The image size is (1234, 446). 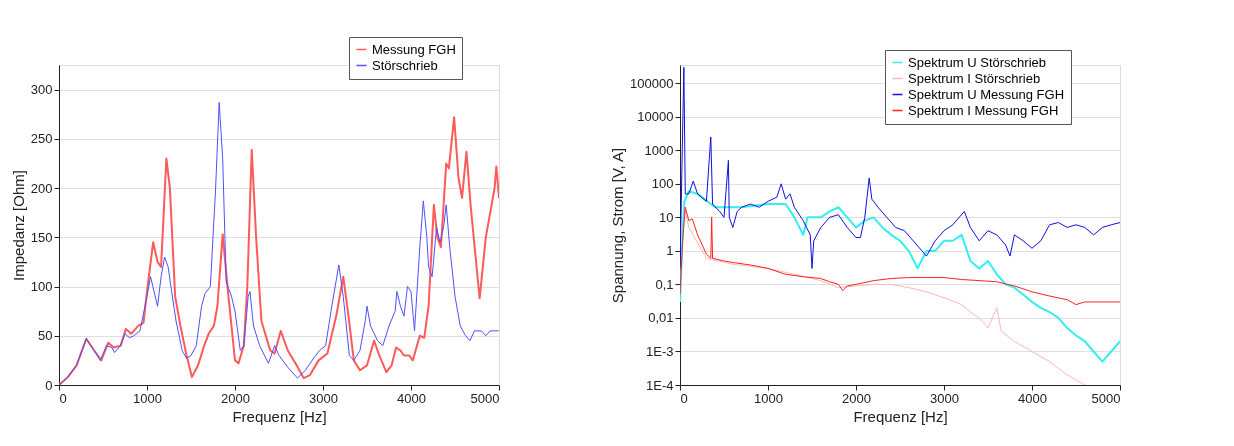 I want to click on y-tick-label: 0,1, so click(x=664, y=284).